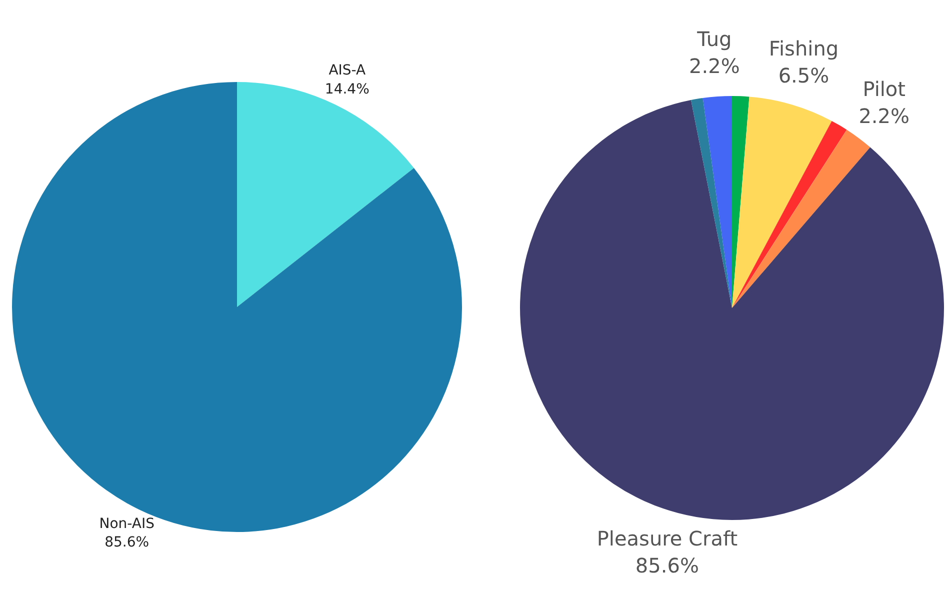 Image resolution: width=946 pixels, height=600 pixels. Describe the element at coordinates (127, 524) in the screenshot. I see `slice-label: Non-AIS` at that location.